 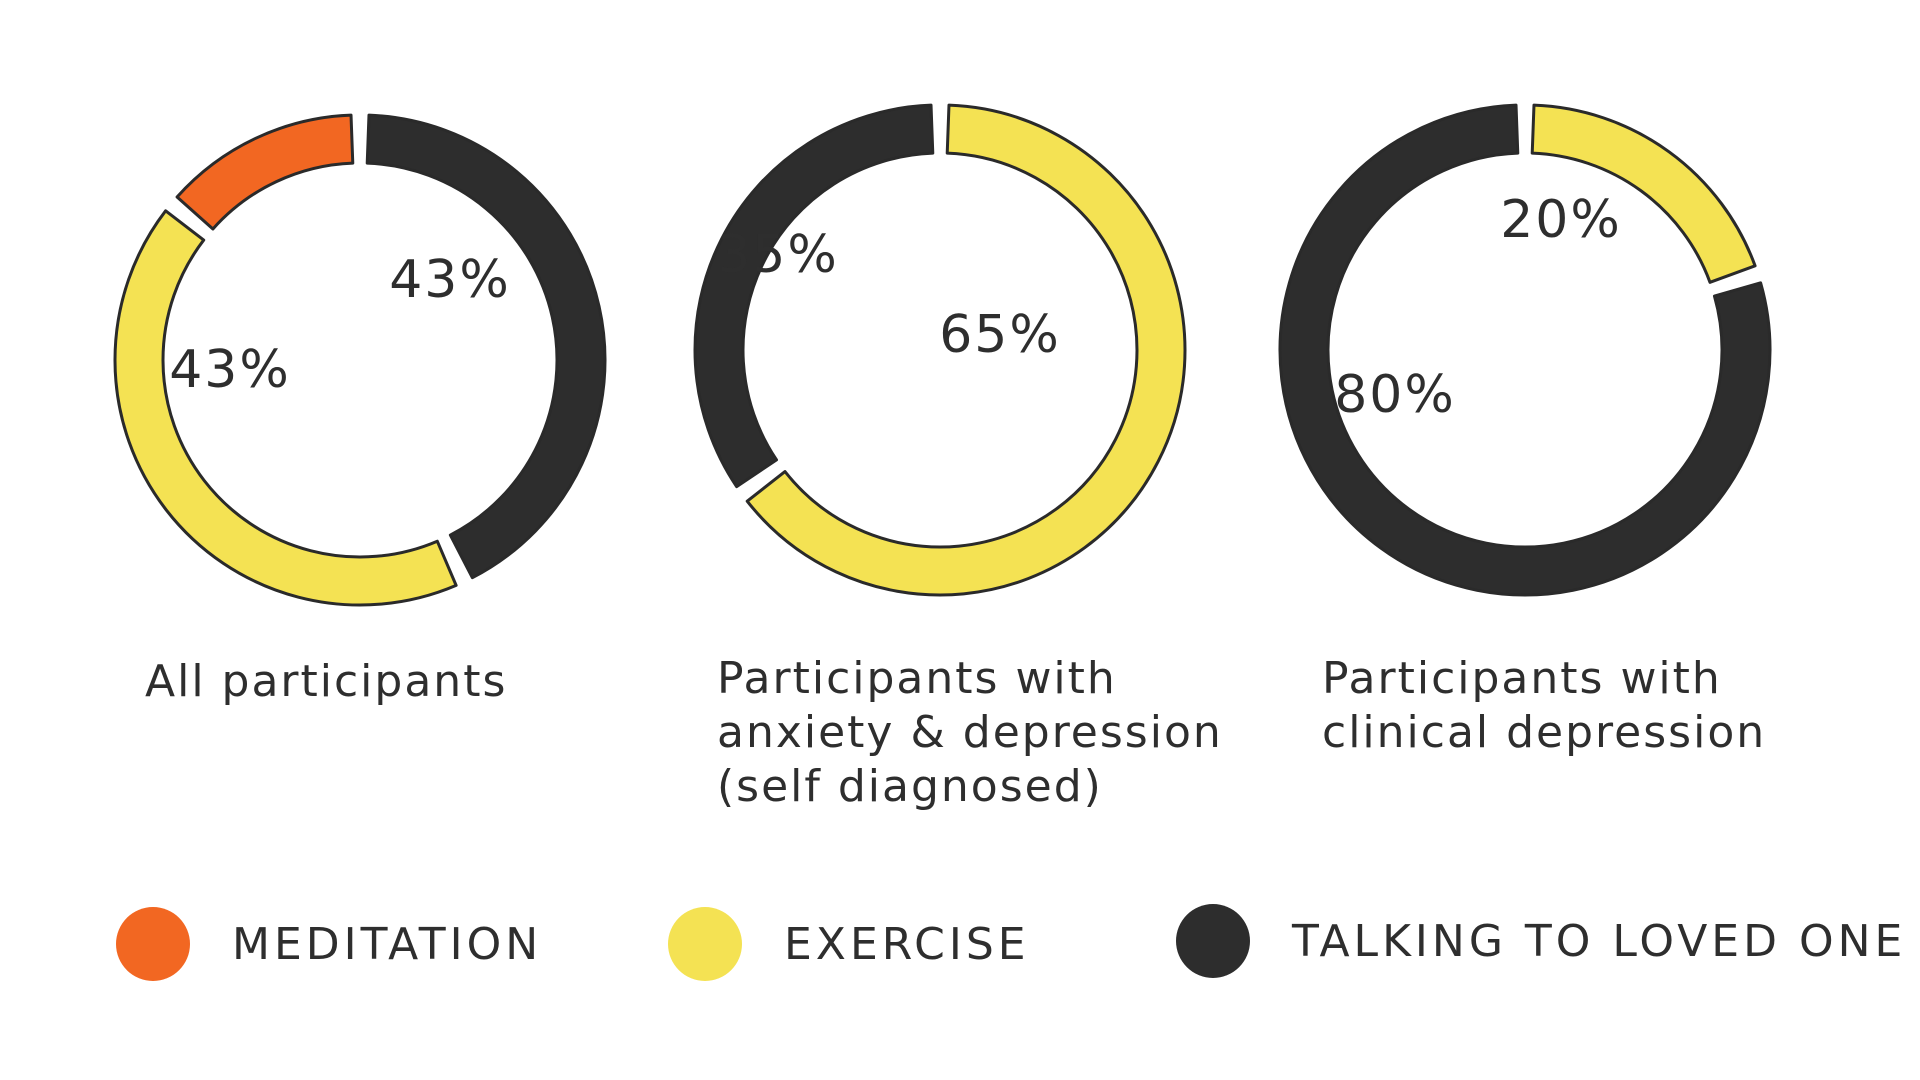 I want to click on legend-swatch-exercise, so click(x=705, y=944).